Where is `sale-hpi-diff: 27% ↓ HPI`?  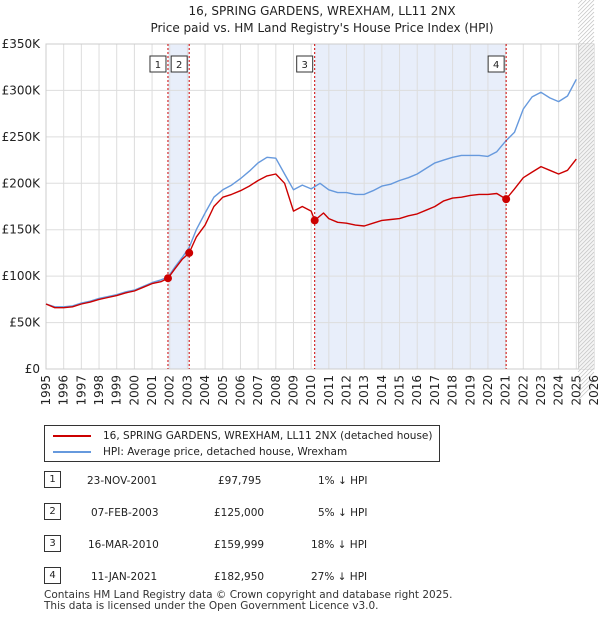 sale-hpi-diff: 27% ↓ HPI is located at coordinates (339, 577).